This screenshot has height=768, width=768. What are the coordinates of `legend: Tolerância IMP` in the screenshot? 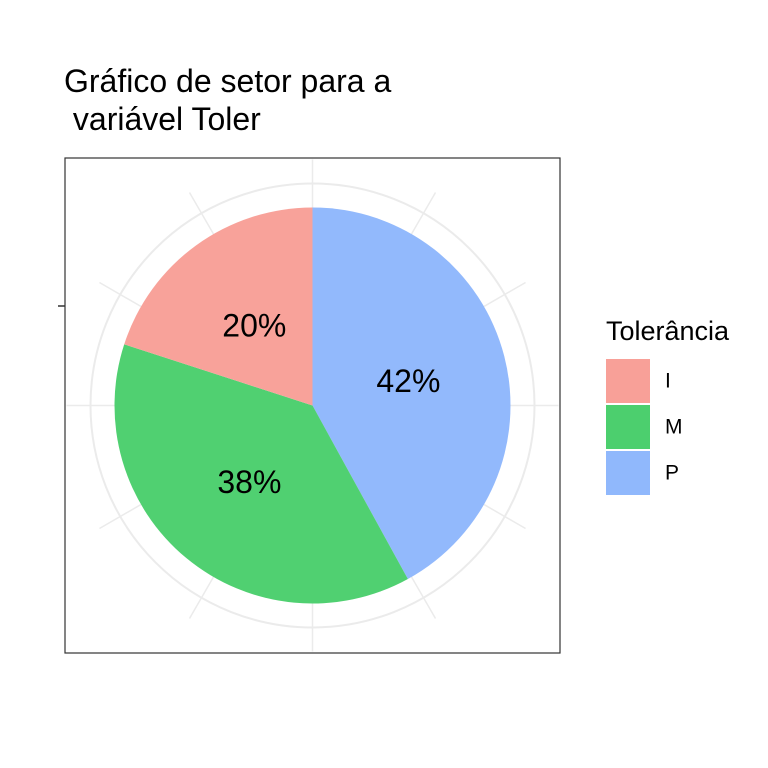 It's located at (668, 405).